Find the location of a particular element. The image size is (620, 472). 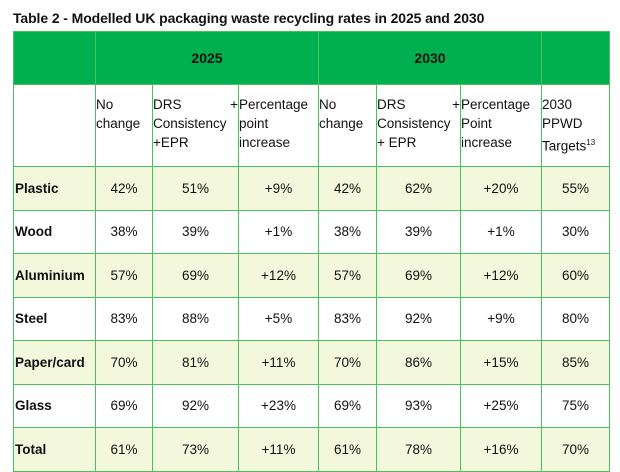

value-cell: 81% is located at coordinates (195, 362).